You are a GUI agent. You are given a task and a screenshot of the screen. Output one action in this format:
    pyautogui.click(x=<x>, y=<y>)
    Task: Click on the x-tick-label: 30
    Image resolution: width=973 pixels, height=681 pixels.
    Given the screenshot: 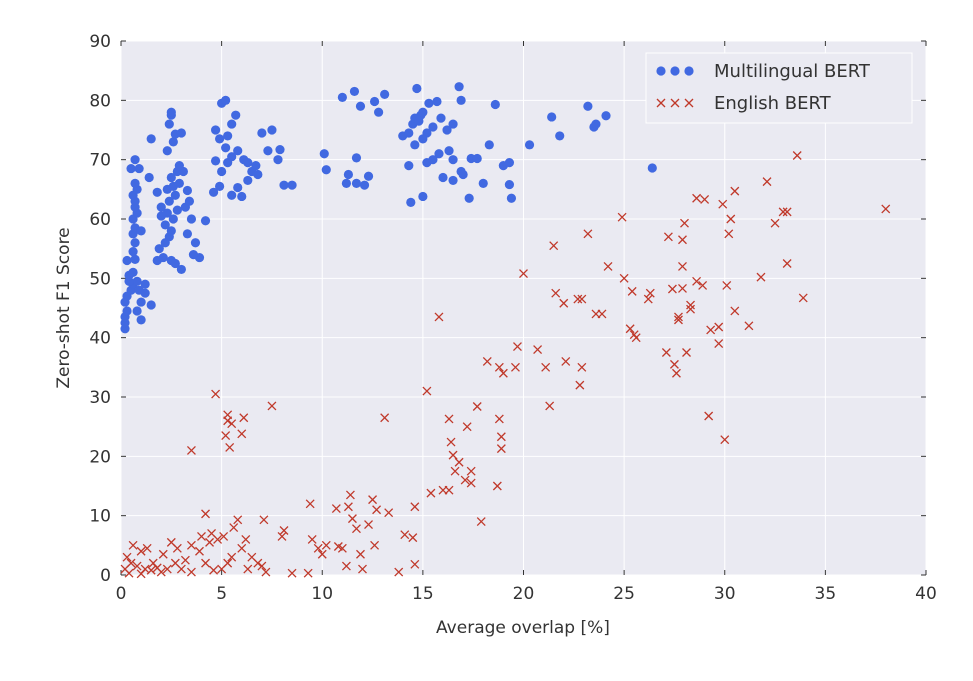 What is the action you would take?
    pyautogui.click(x=725, y=594)
    